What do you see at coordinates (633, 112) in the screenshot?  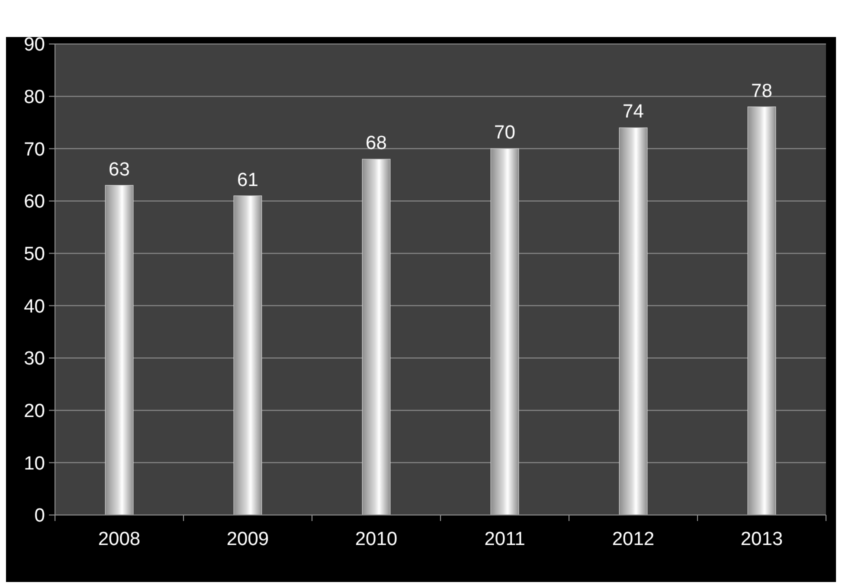 I see `data-label: 74` at bounding box center [633, 112].